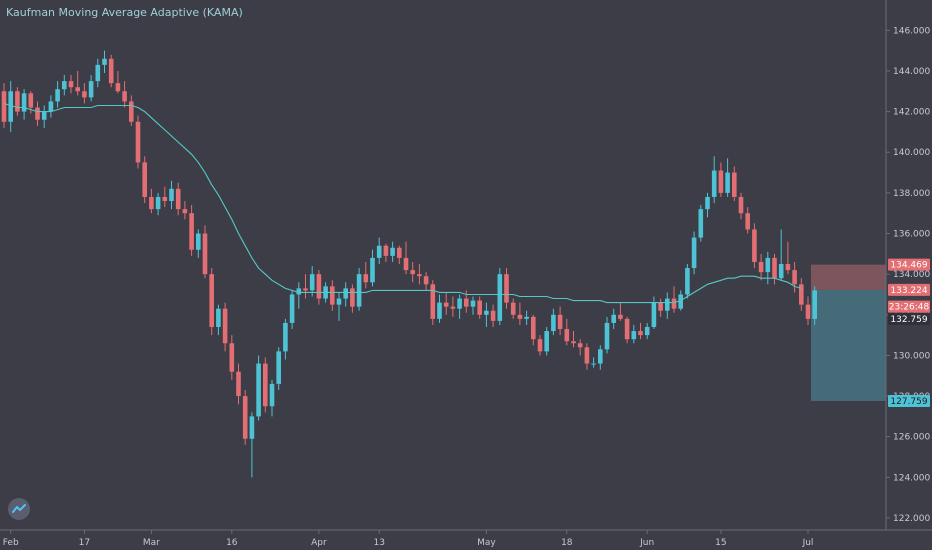 This screenshot has width=932, height=550. I want to click on price-tag-label: 132.759, so click(908, 320).